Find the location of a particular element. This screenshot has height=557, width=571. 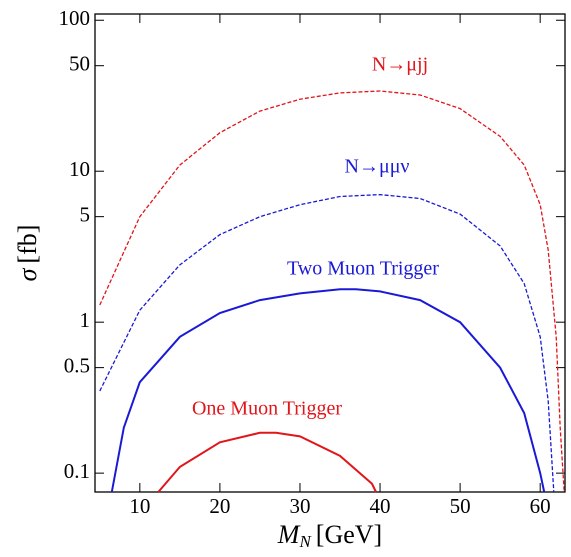

y-tick-label: 0.5 is located at coordinates (77, 365).